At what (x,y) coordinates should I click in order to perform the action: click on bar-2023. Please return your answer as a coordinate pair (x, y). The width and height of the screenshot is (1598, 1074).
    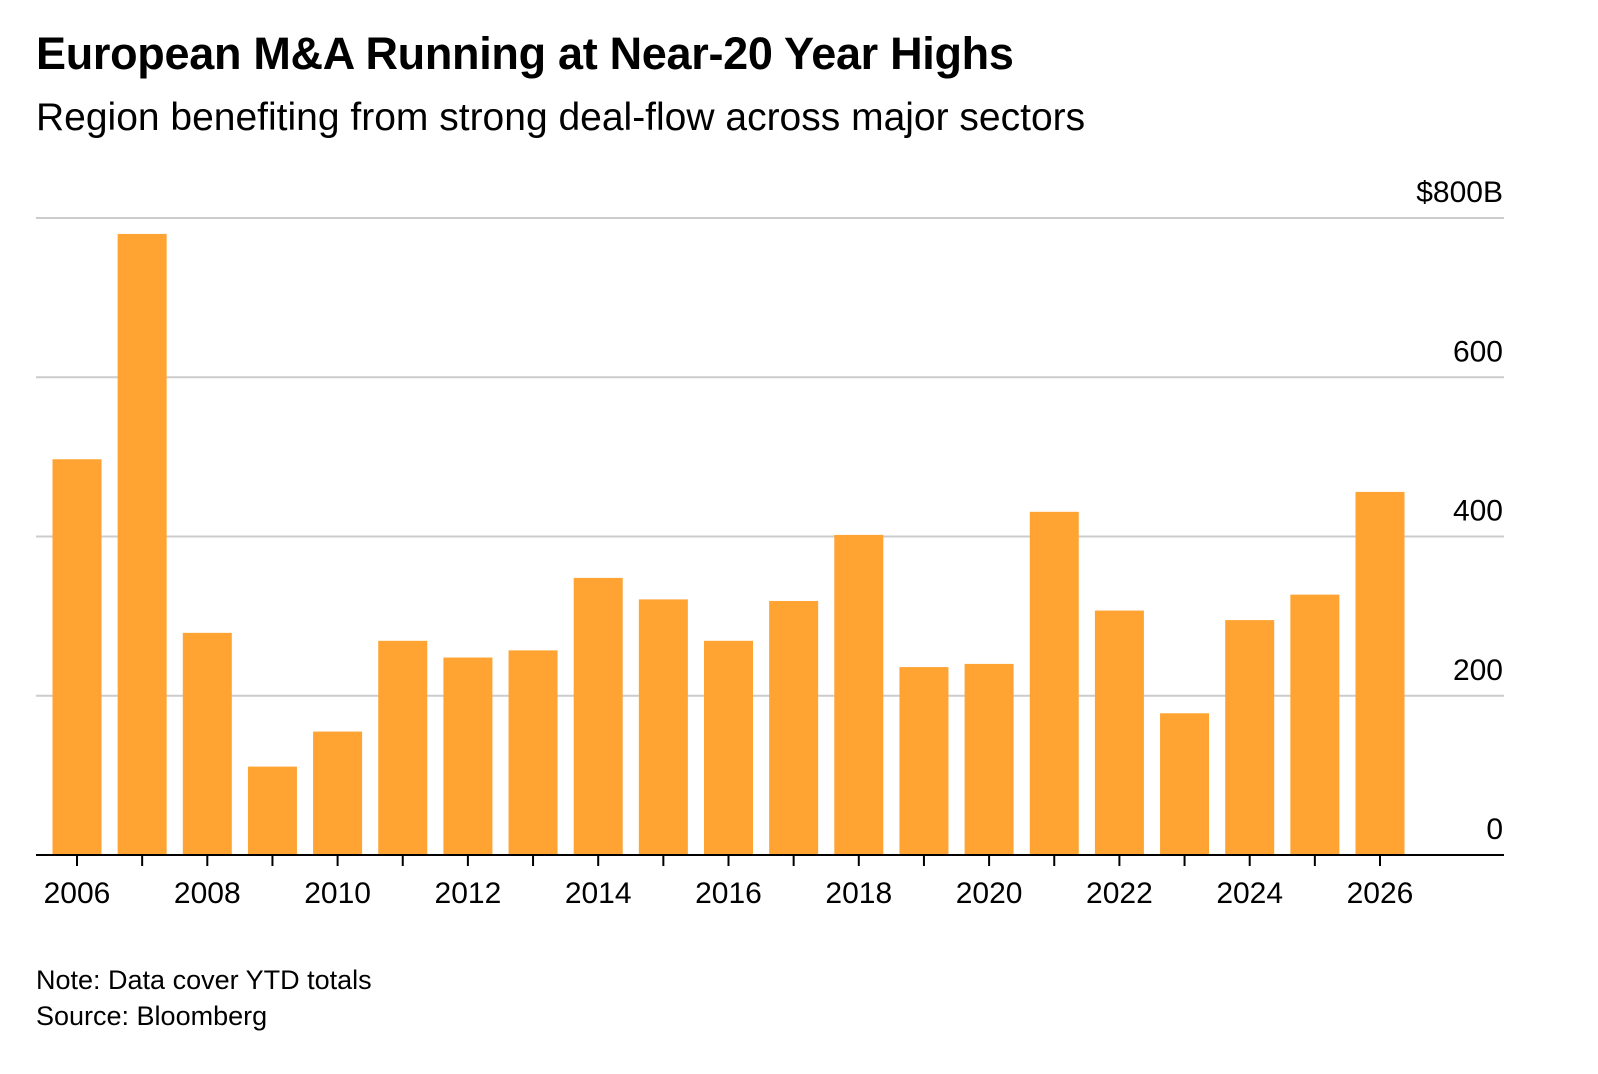
    Looking at the image, I should click on (1185, 784).